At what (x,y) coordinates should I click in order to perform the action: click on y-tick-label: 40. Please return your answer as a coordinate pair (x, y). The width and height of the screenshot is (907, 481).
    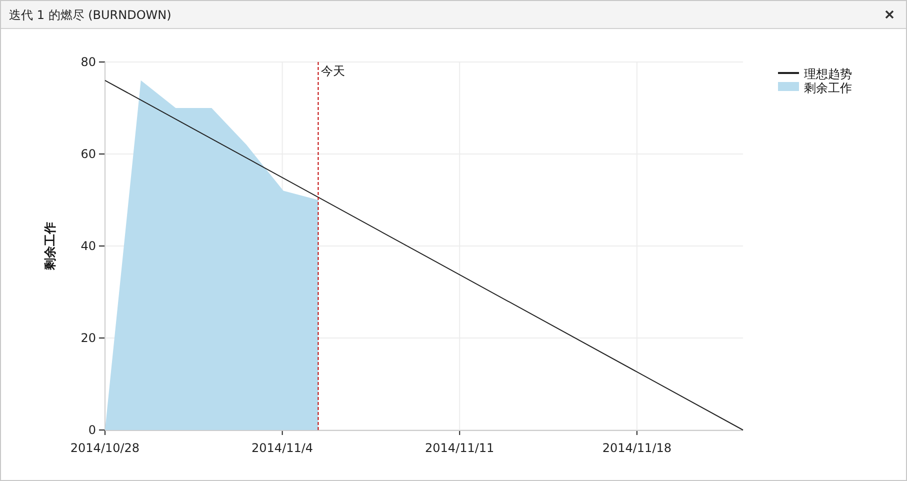
    Looking at the image, I should click on (88, 246).